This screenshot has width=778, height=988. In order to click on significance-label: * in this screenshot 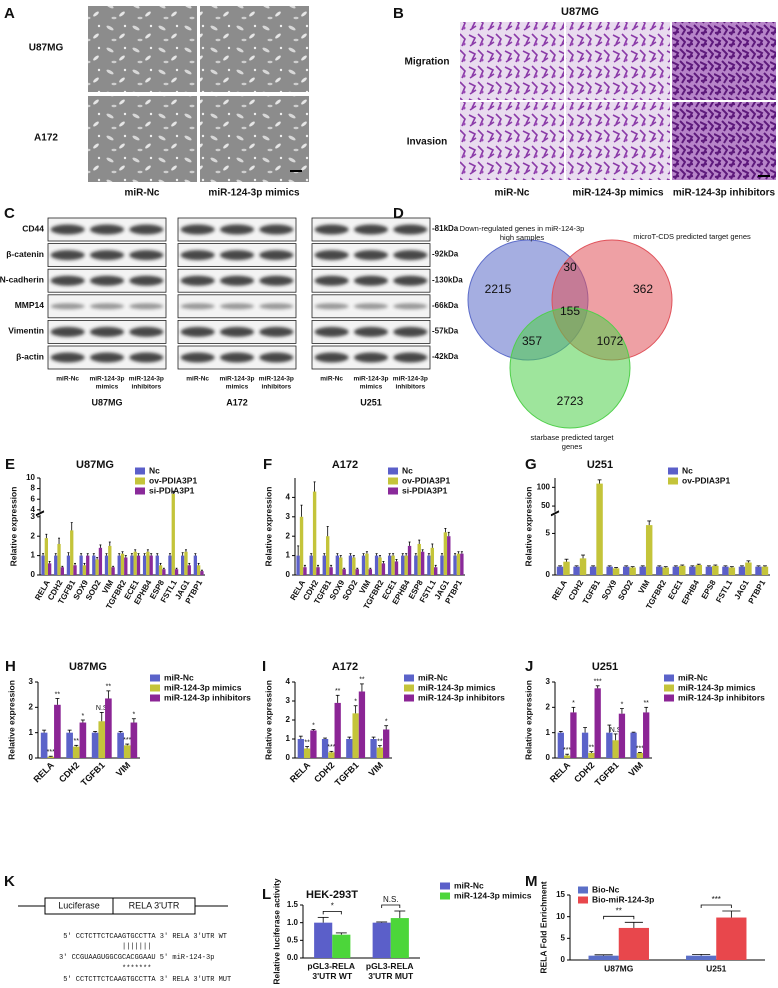, I will do `click(622, 704)`.